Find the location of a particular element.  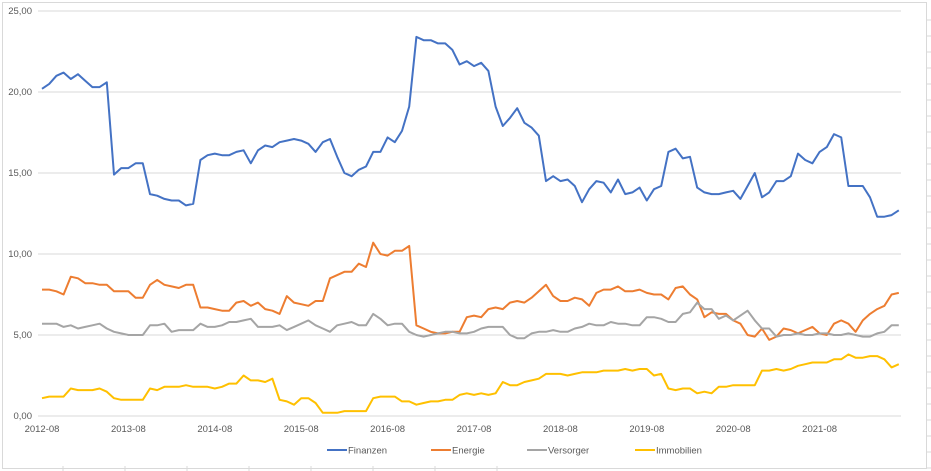

y-axis-ticks: 0,00 5,00 10,00 15,00 20,00 25,00 is located at coordinates (20, 214).